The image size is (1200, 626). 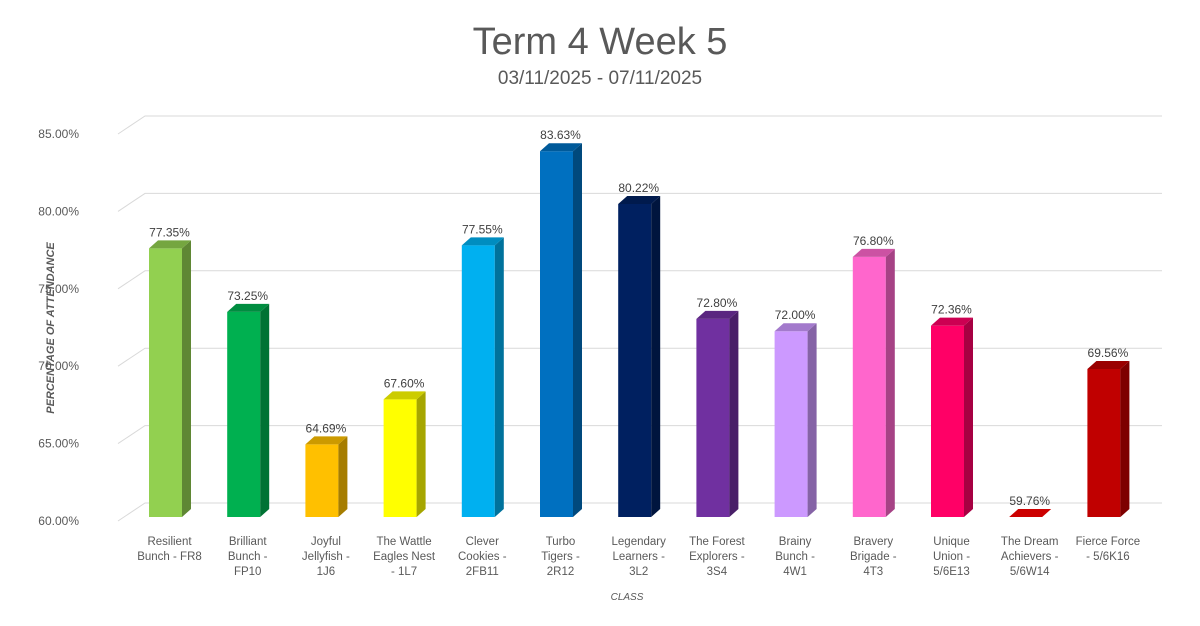 I want to click on data-label: 72.00%, so click(x=795, y=315).